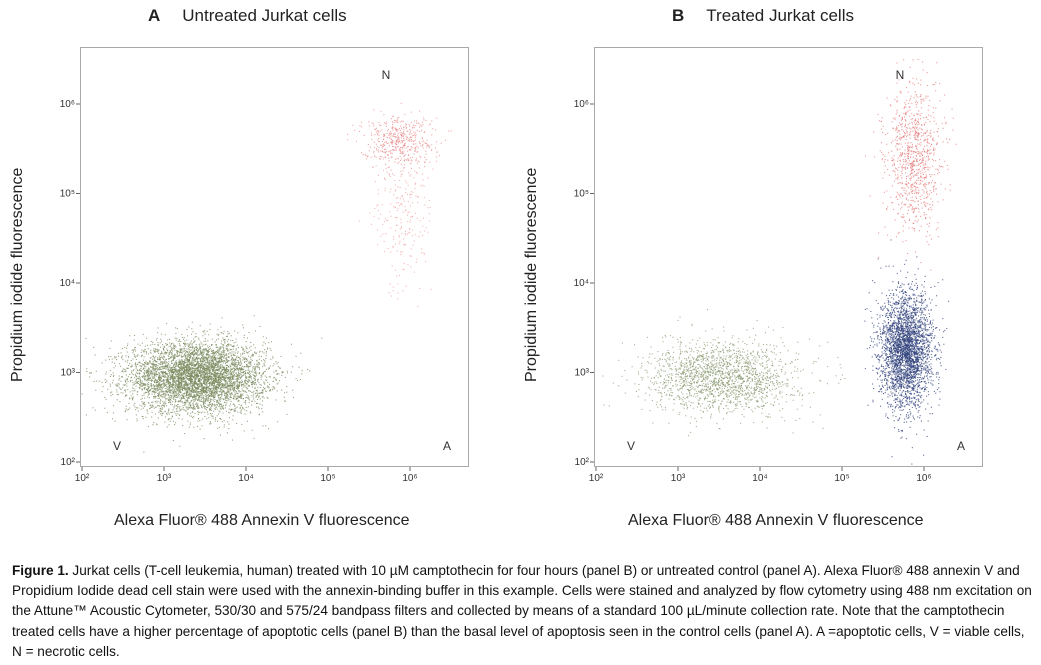  Describe the element at coordinates (447, 446) in the screenshot. I see `panel-a-quadrant-label-a: A` at that location.